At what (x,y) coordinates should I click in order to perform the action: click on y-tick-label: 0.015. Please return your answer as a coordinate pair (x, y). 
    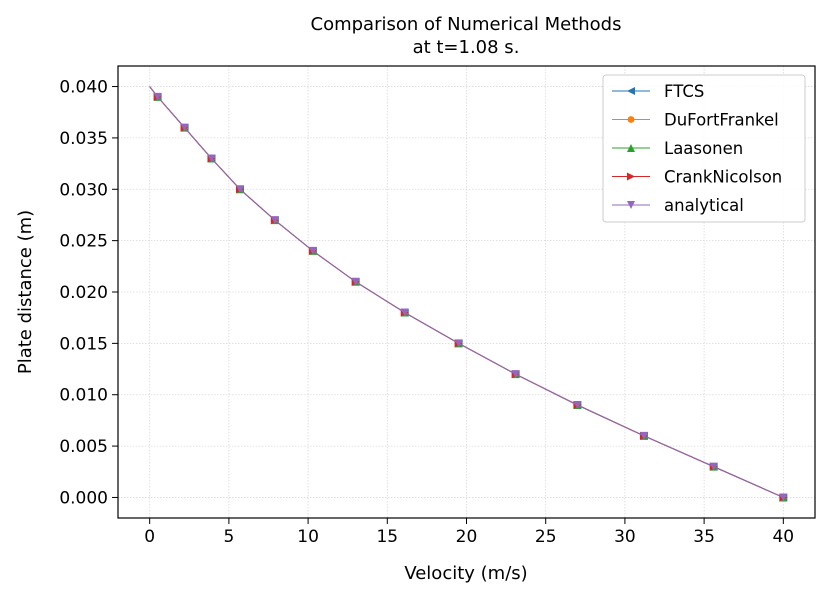
    Looking at the image, I should click on (83, 344).